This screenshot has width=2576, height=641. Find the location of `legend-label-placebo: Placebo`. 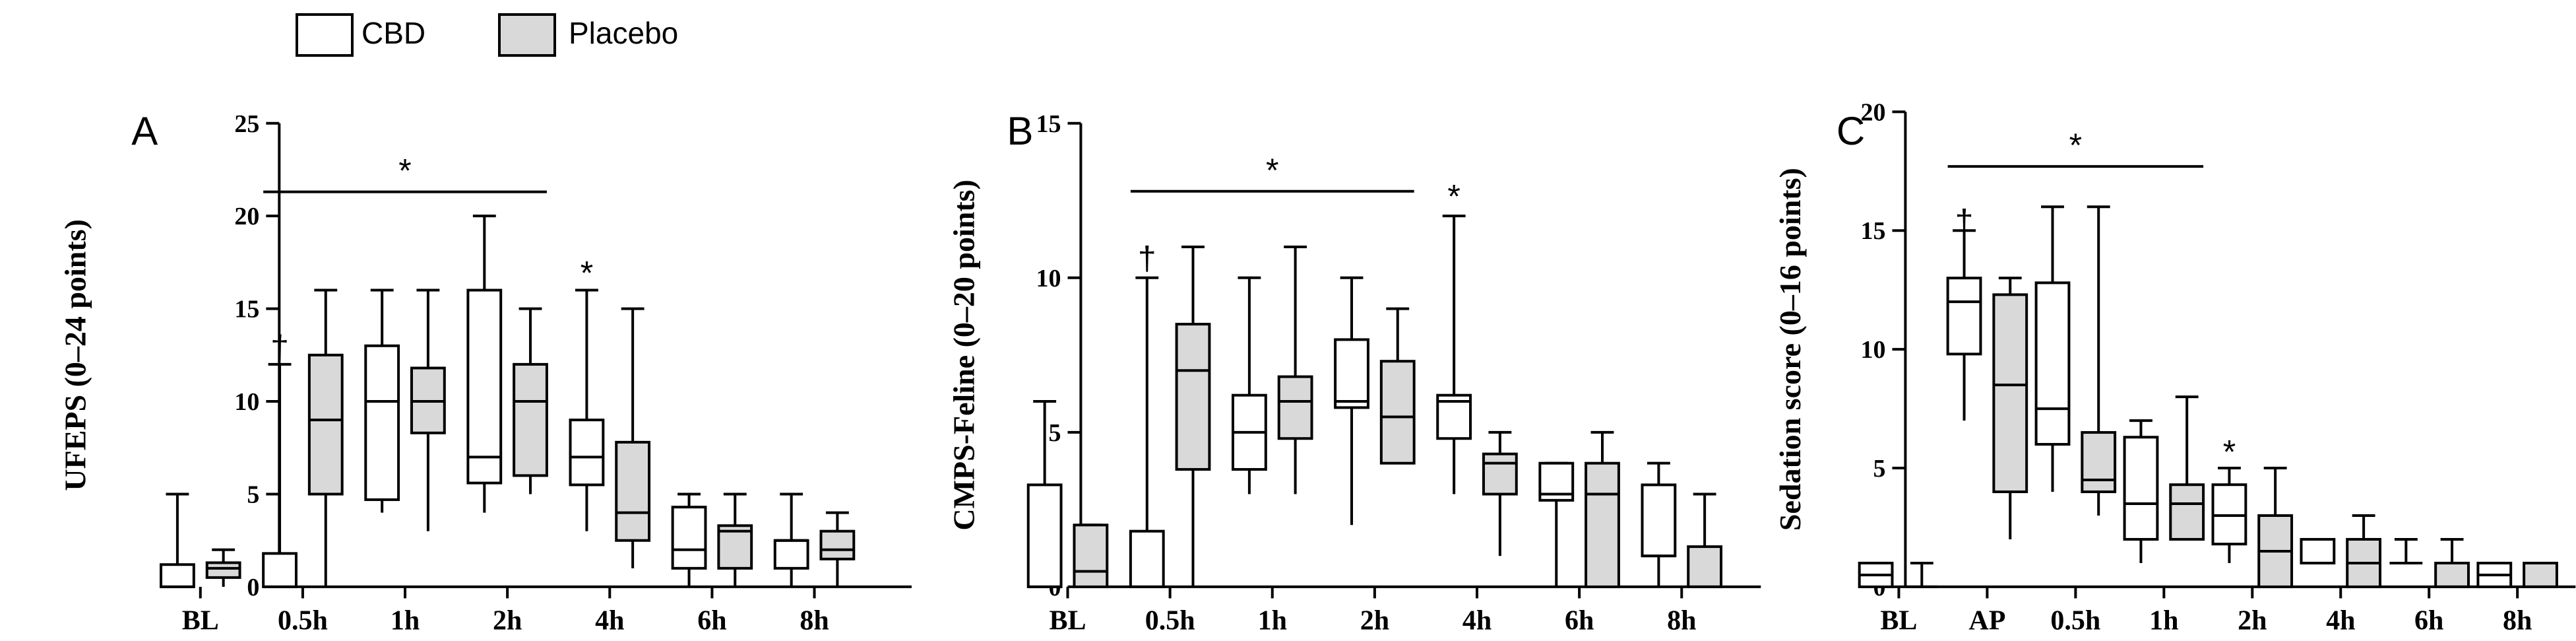

legend-label-placebo: Placebo is located at coordinates (623, 33).